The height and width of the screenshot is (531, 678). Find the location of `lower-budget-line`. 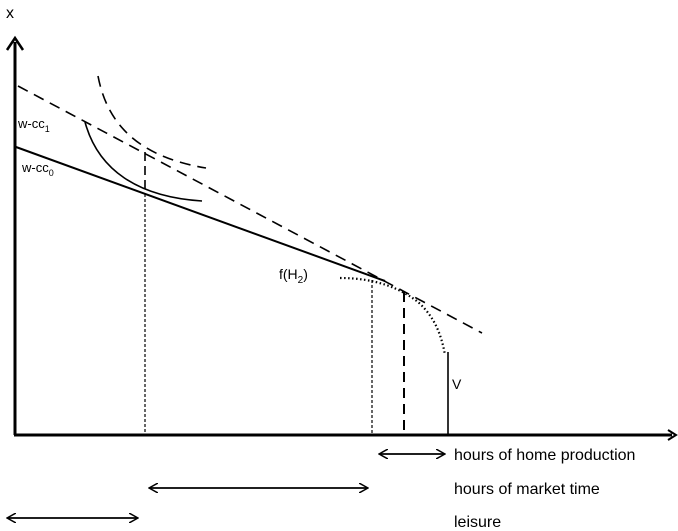

lower-budget-line is located at coordinates (200, 214).